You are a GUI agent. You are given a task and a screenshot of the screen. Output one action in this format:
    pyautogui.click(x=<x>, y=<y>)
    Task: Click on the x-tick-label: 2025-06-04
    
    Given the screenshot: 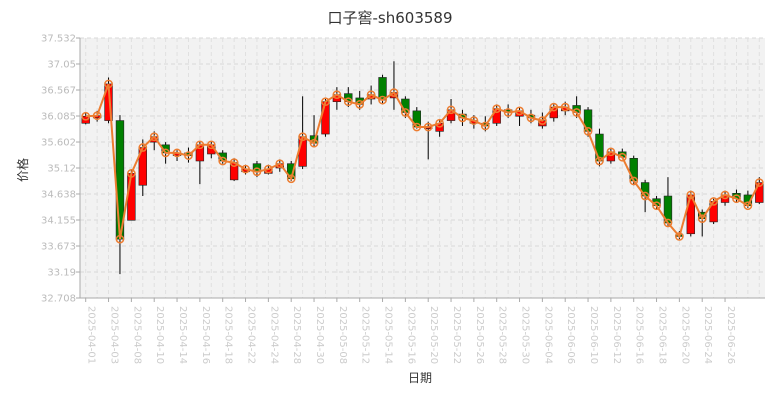 What is the action you would take?
    pyautogui.click(x=547, y=335)
    